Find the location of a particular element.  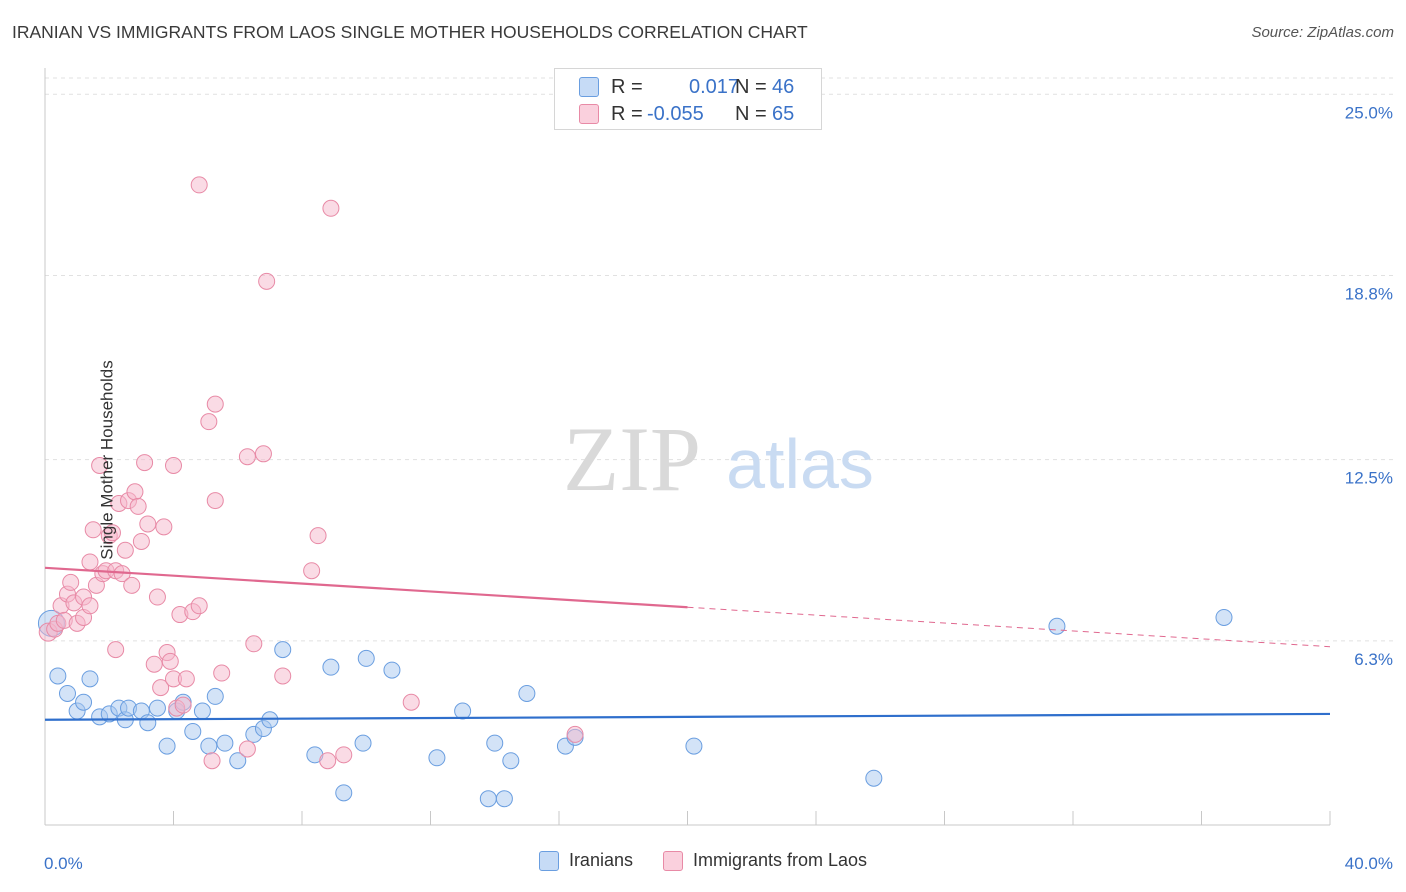

legend-item-iranians: Iranians is located at coordinates (585, 860).